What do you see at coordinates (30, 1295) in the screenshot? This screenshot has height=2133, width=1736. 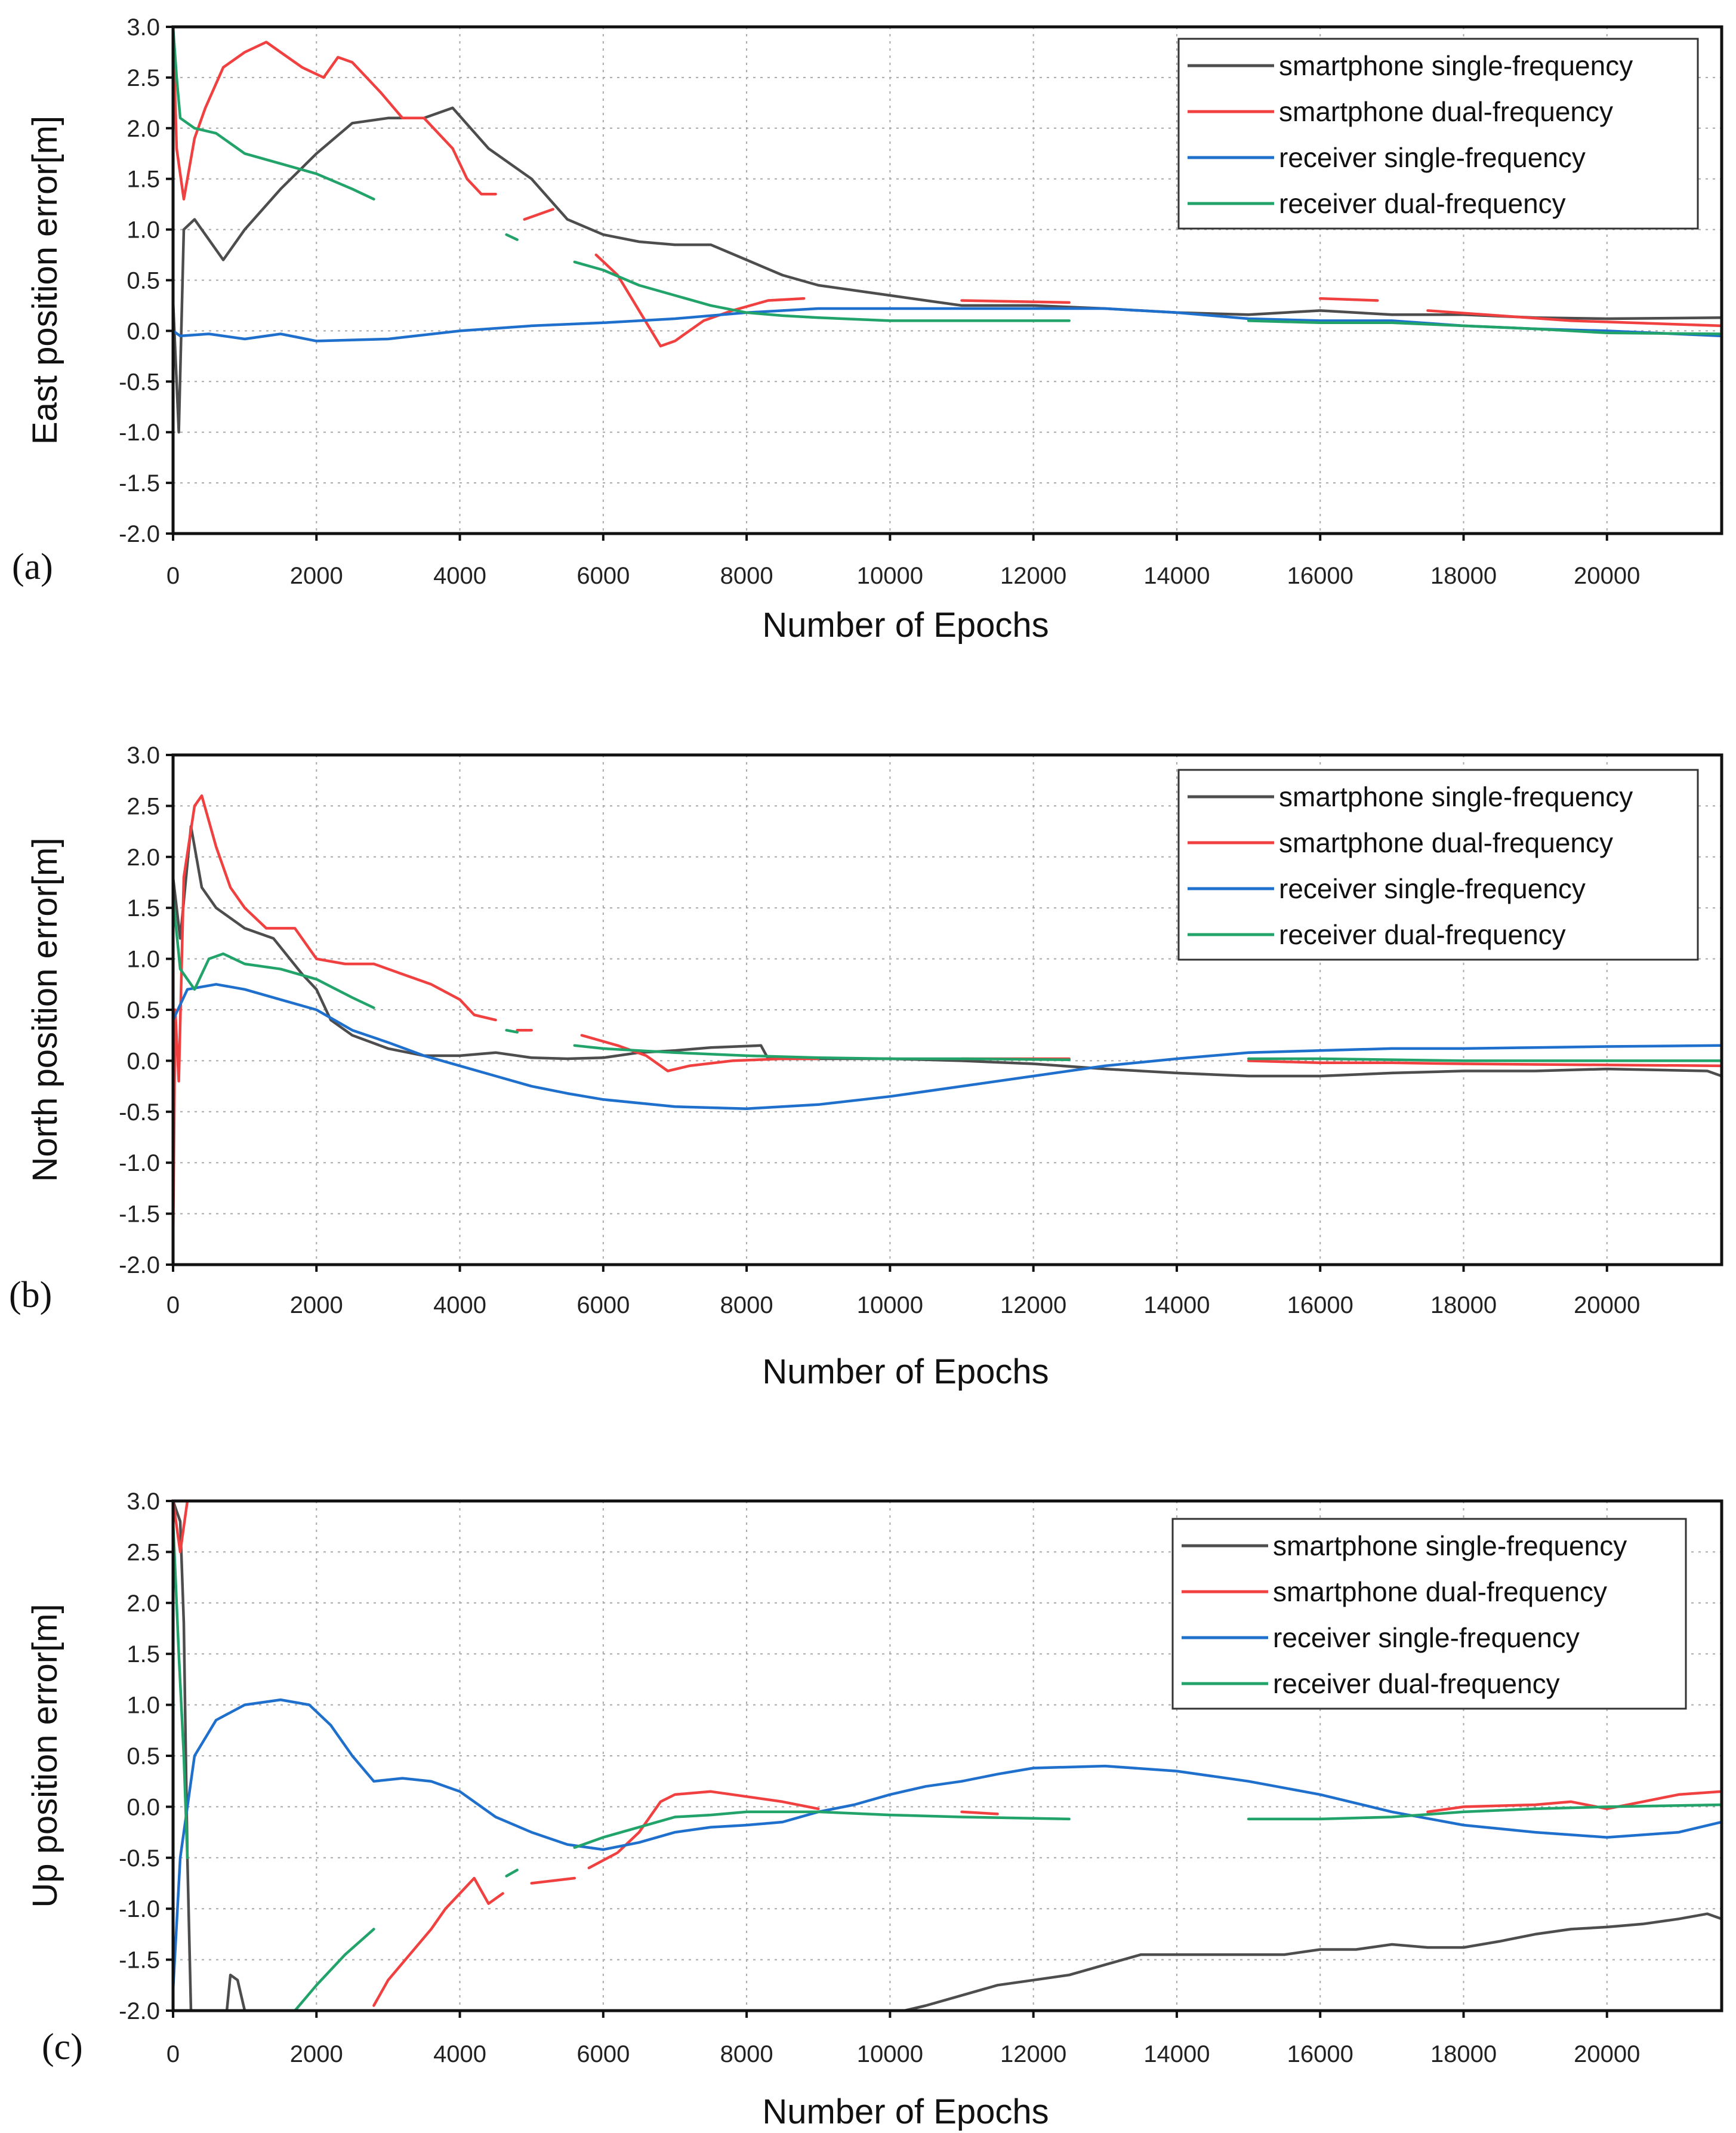 I see `panel-label: (b)` at bounding box center [30, 1295].